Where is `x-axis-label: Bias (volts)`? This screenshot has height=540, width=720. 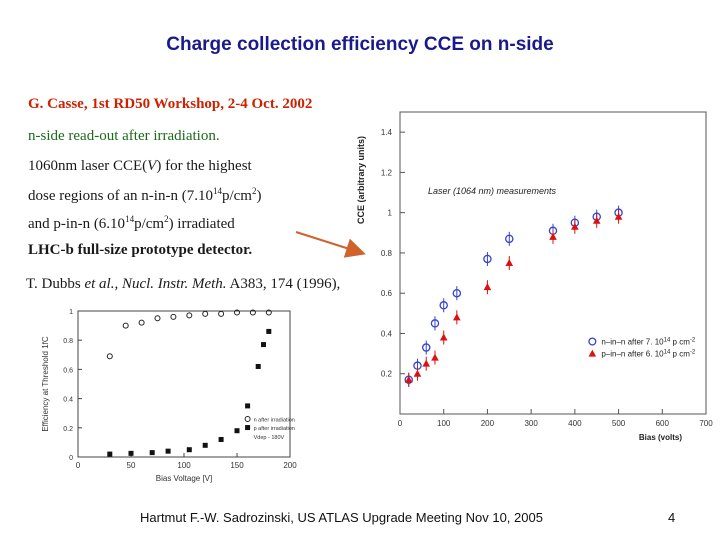
x-axis-label: Bias (volts) is located at coordinates (660, 437).